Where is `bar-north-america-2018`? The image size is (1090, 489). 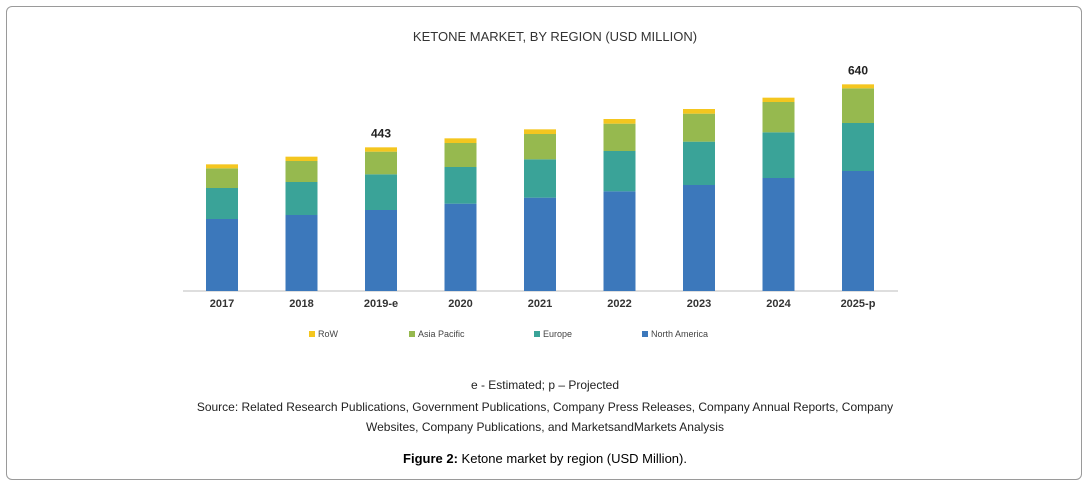 bar-north-america-2018 is located at coordinates (301, 253).